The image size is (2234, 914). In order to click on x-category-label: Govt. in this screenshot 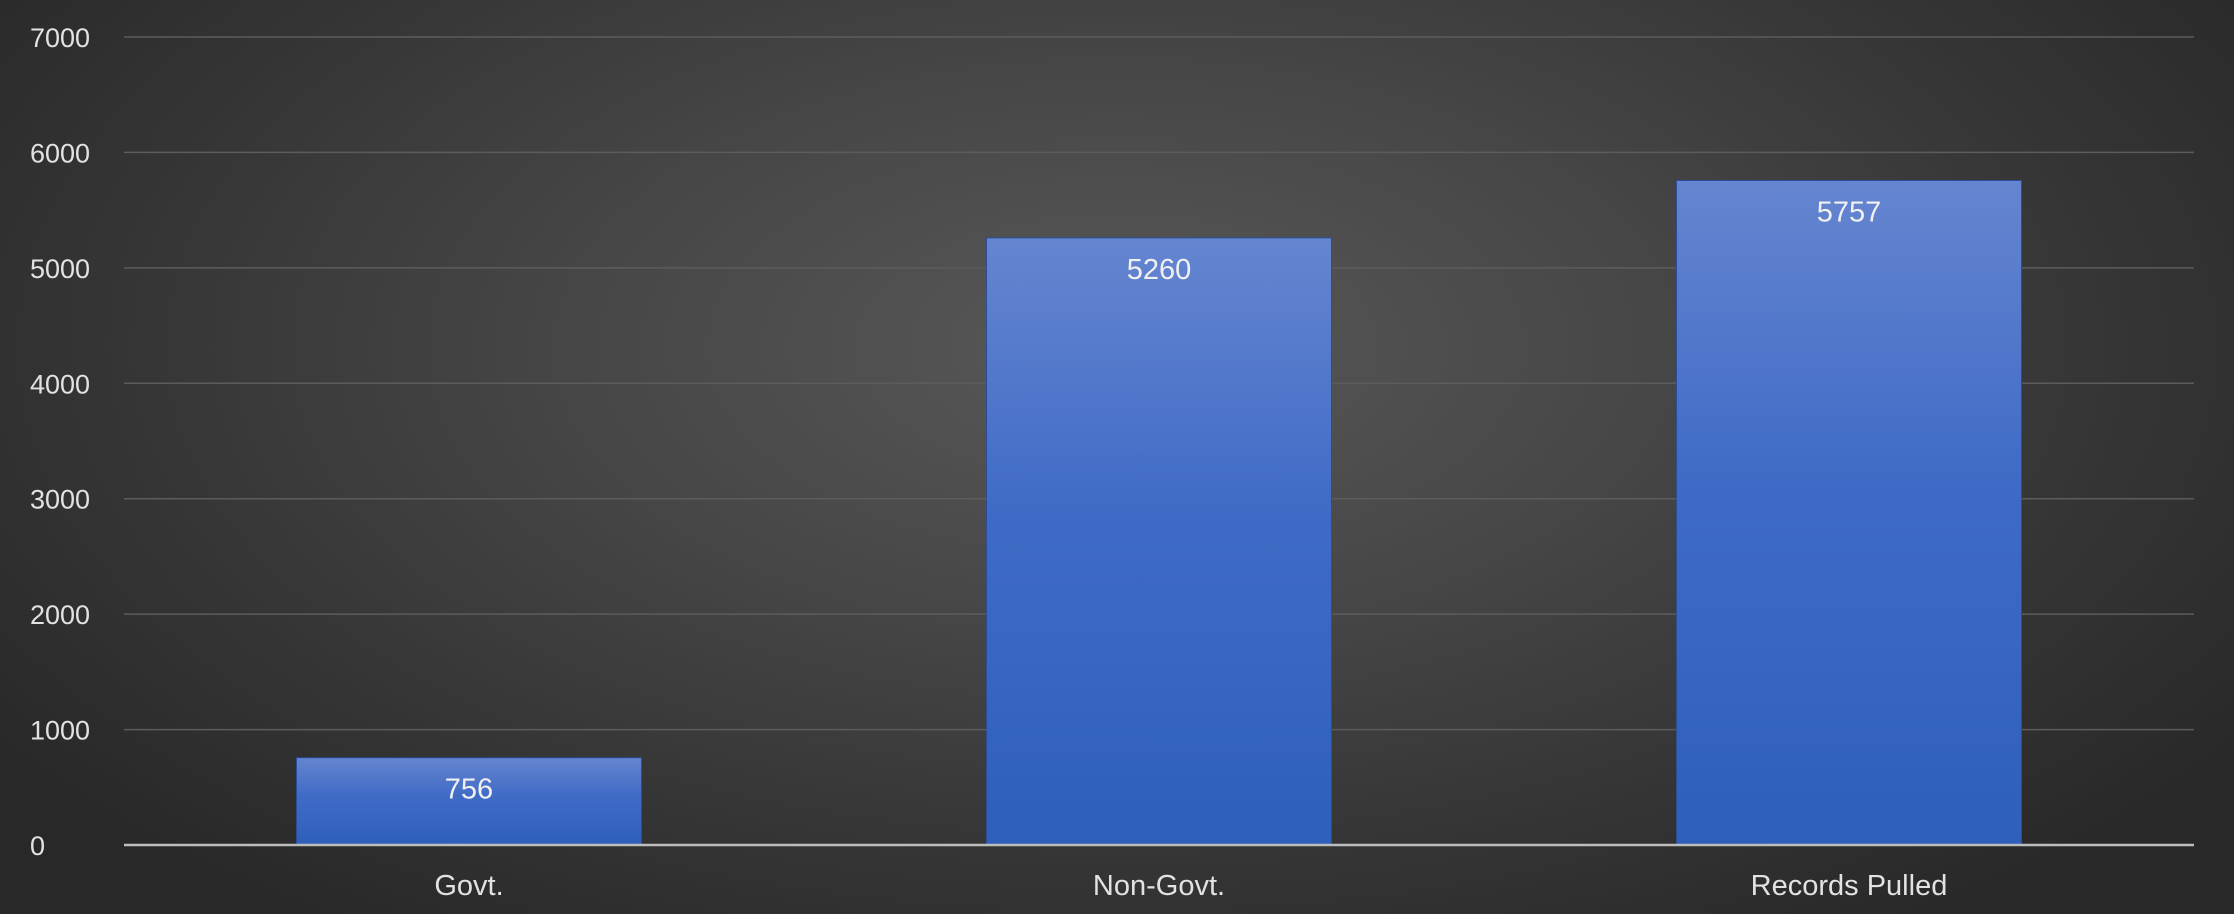, I will do `click(468, 886)`.